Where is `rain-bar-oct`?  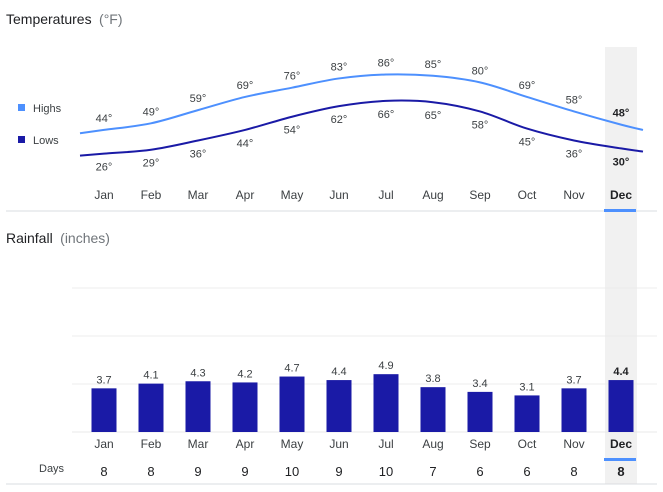 rain-bar-oct is located at coordinates (527, 413).